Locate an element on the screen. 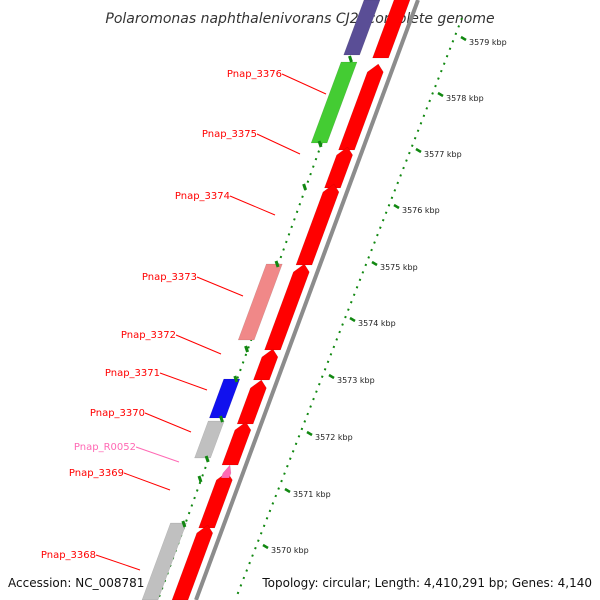 The image size is (600, 600). kbp-label: 3570 kbp is located at coordinates (290, 550).